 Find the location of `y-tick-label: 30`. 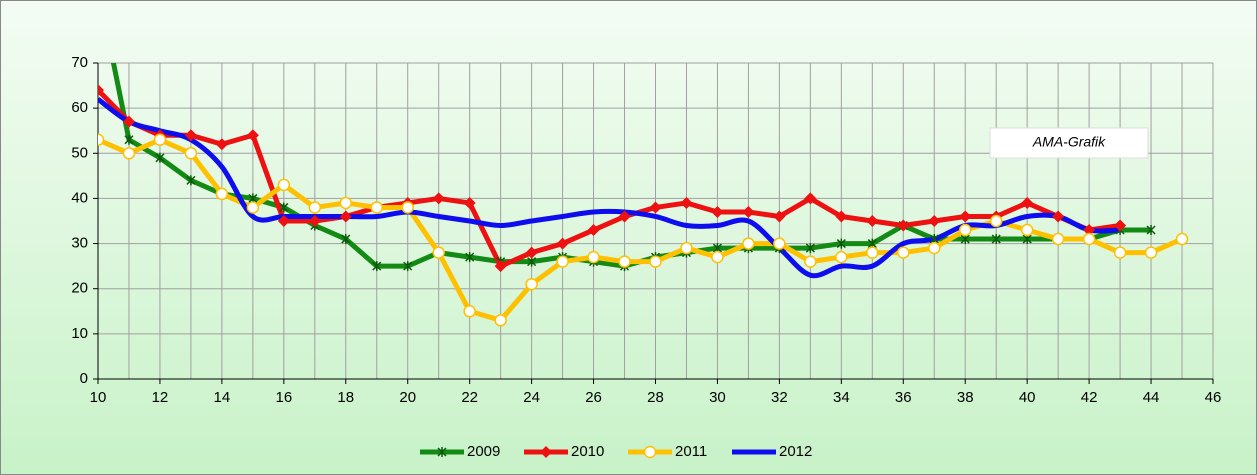

y-tick-label: 30 is located at coordinates (79, 243).